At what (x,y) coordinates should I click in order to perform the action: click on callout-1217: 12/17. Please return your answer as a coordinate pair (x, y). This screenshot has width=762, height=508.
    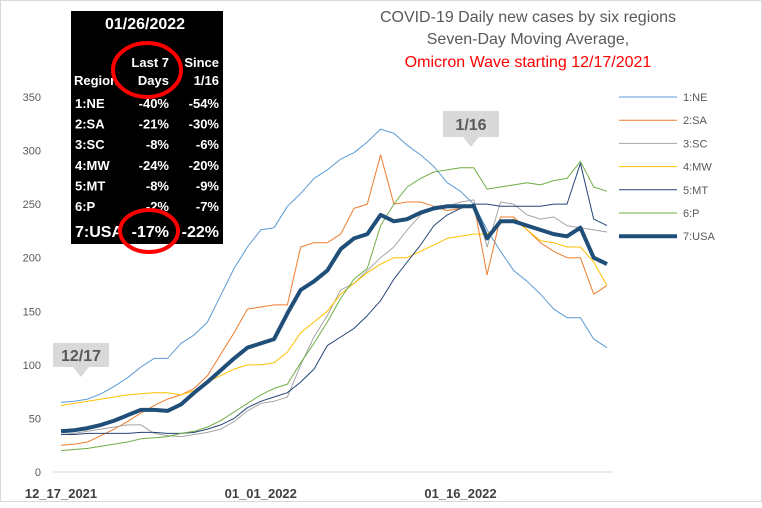
    Looking at the image, I should click on (81, 360).